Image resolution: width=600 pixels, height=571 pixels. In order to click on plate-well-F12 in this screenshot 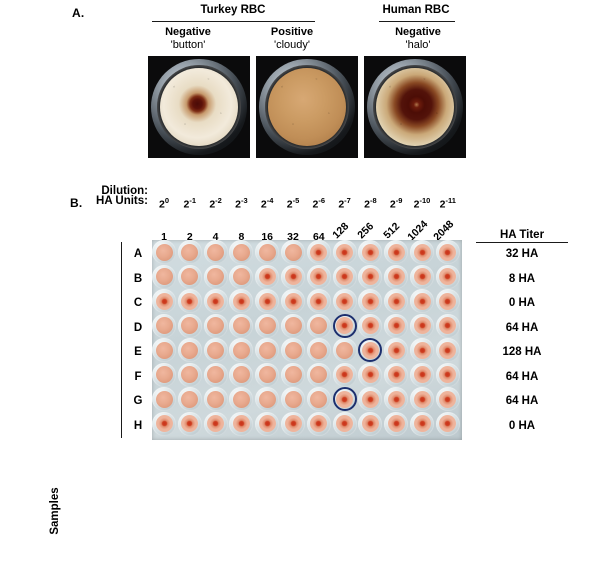, I will do `click(447, 374)`.